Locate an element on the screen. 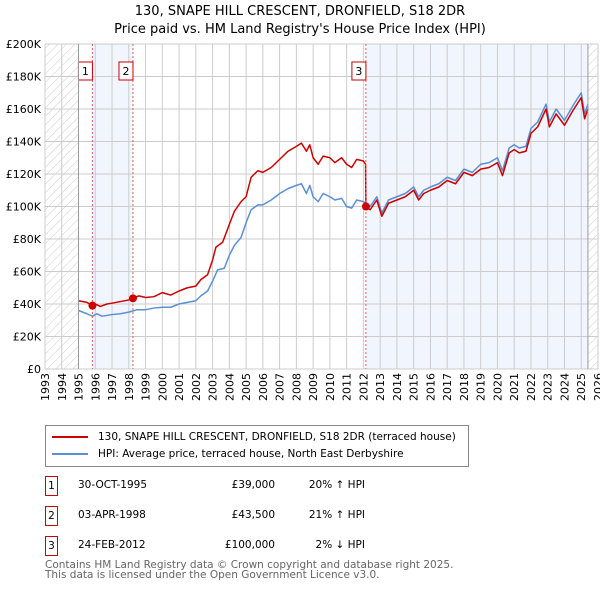  x-tick-label: 1998 is located at coordinates (129, 387).